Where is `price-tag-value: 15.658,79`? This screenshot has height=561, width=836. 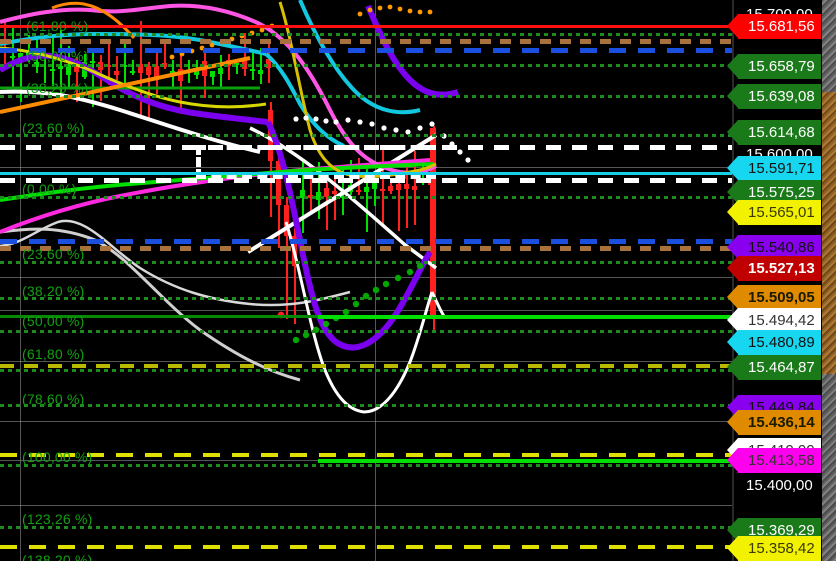
price-tag-value: 15.658,79 is located at coordinates (781, 66).